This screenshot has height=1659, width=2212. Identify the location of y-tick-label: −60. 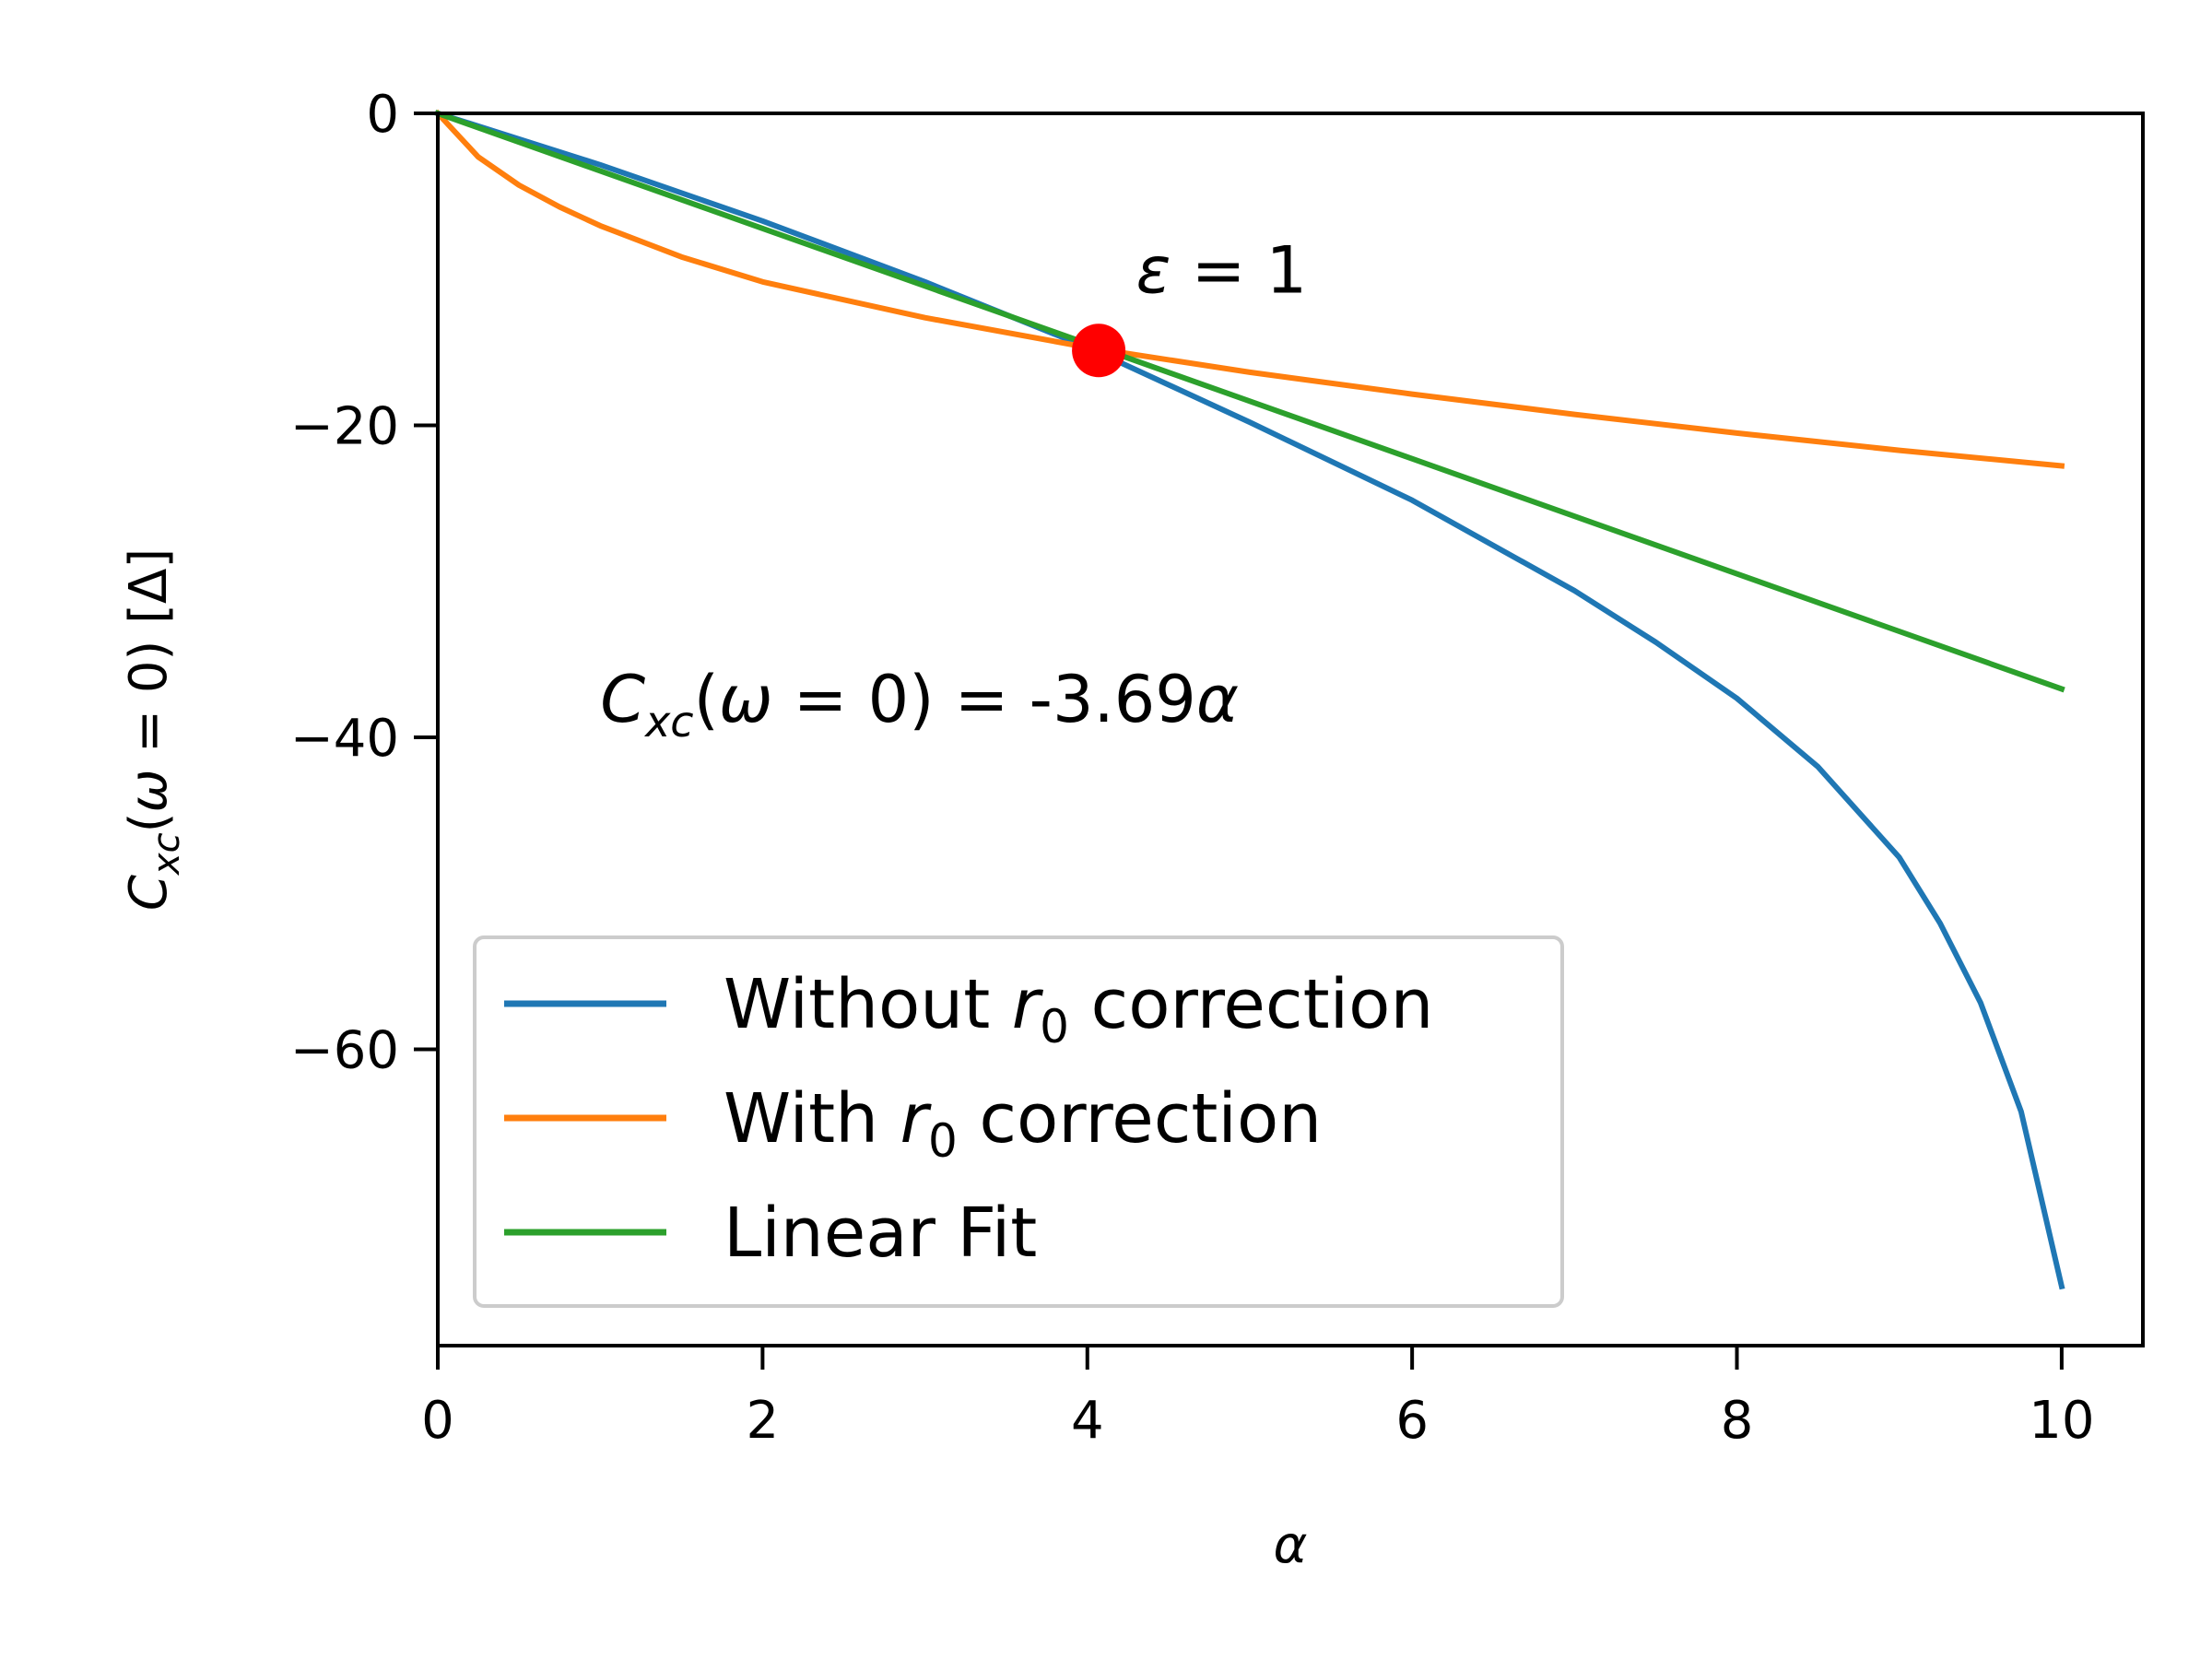
(344, 1050).